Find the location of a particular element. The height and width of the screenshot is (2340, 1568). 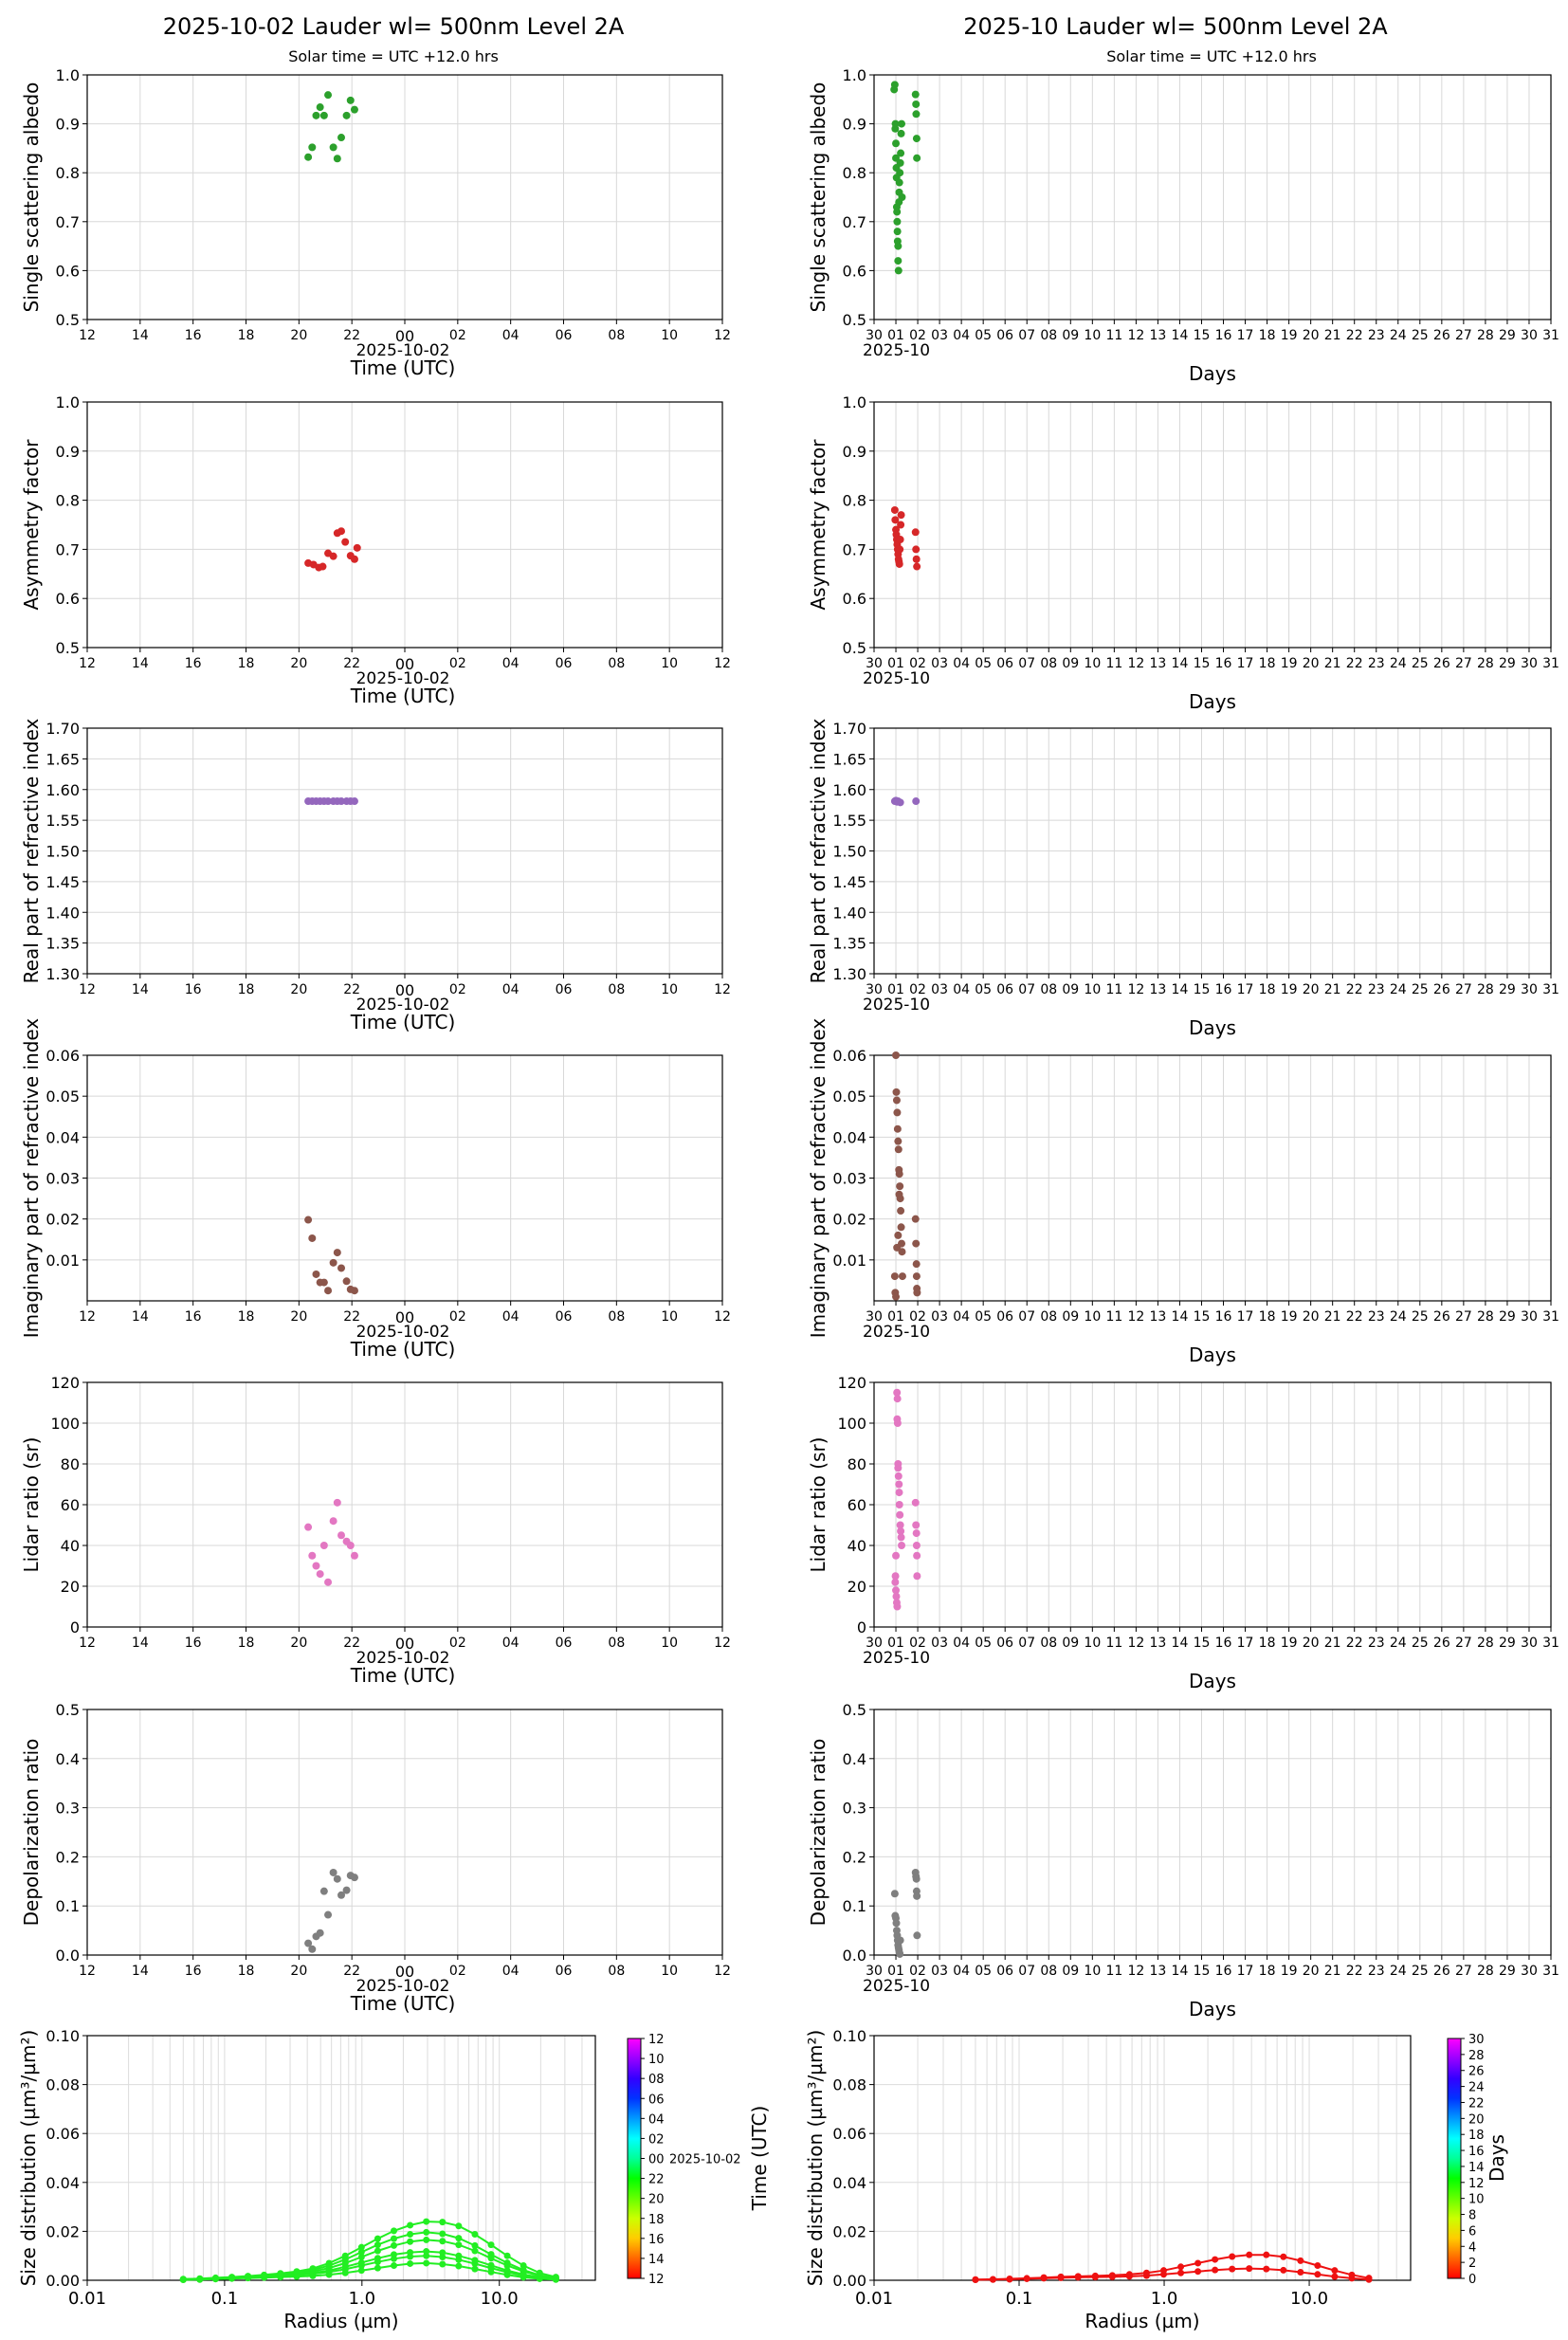

colorbar-tick-label: 20 is located at coordinates (656, 2200).